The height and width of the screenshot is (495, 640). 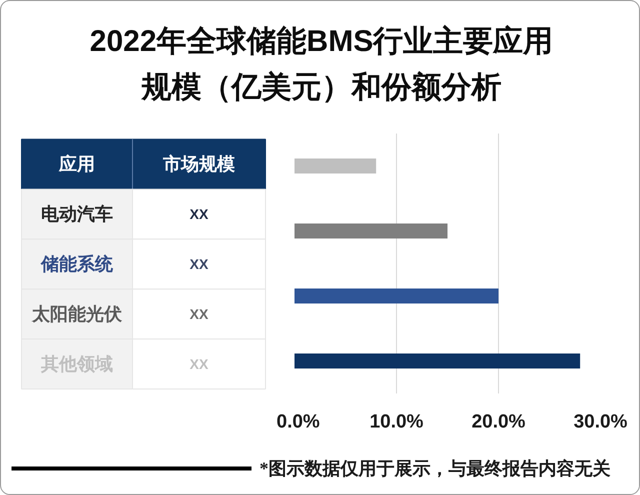 What do you see at coordinates (298, 422) in the screenshot?
I see `x-tick-label: 0.0%` at bounding box center [298, 422].